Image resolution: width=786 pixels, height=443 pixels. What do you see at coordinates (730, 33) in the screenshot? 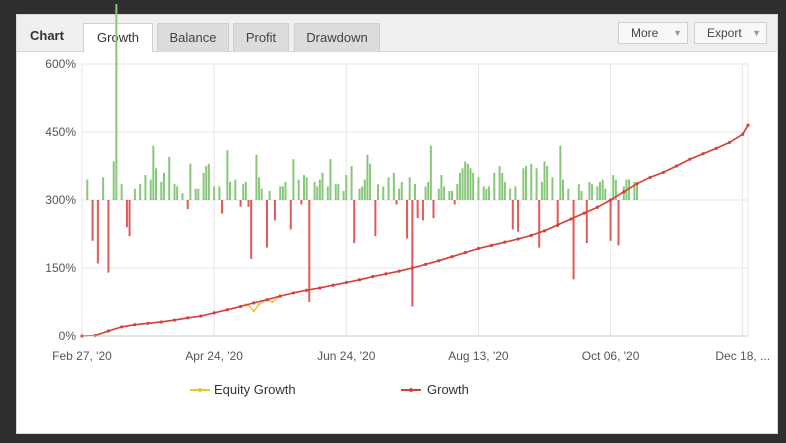
I see `export-dropdown: Export ▼` at bounding box center [730, 33].